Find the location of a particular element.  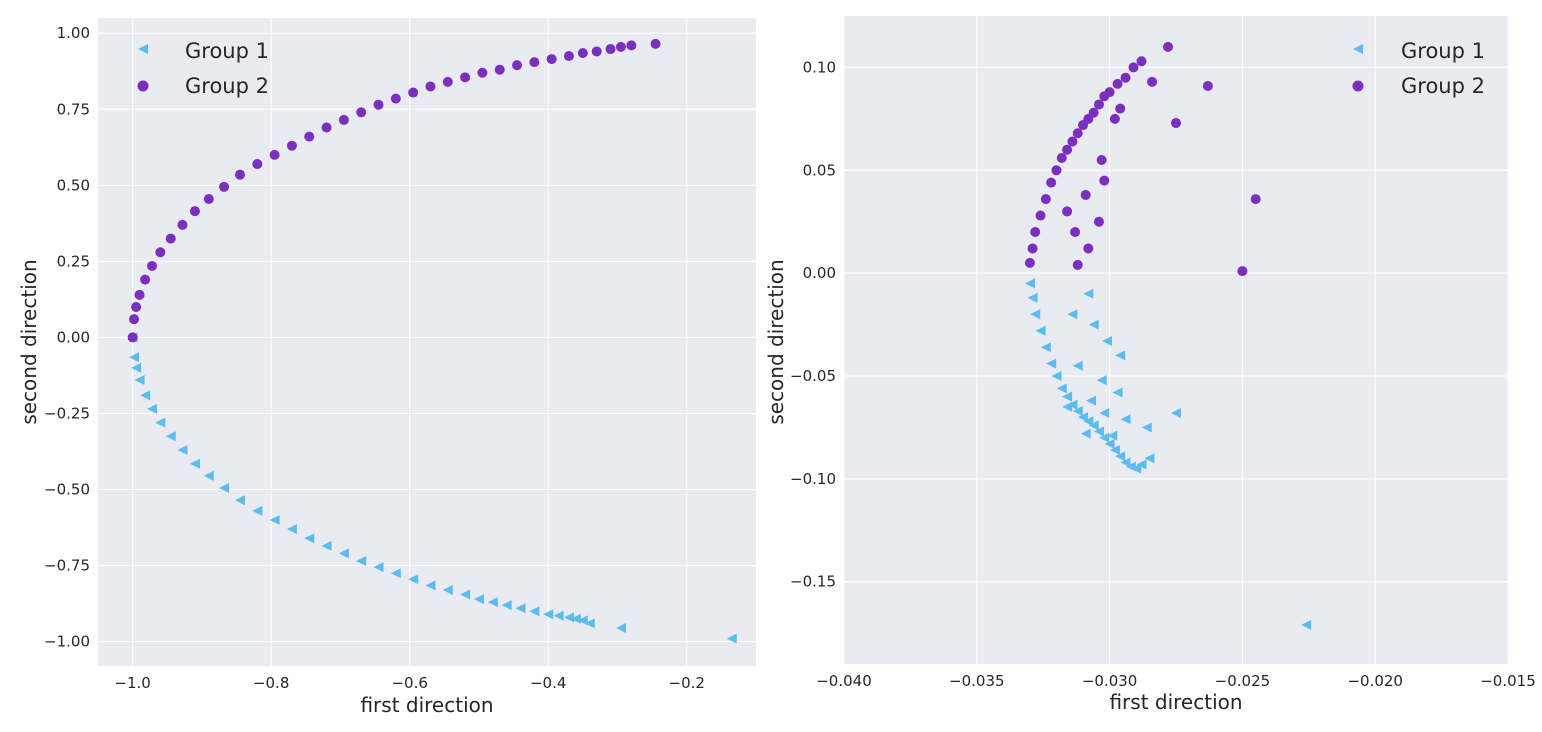

x-tick-labels-left: −1.0 −0.8 −0.6 −0.4 −0.2 is located at coordinates (409, 683).